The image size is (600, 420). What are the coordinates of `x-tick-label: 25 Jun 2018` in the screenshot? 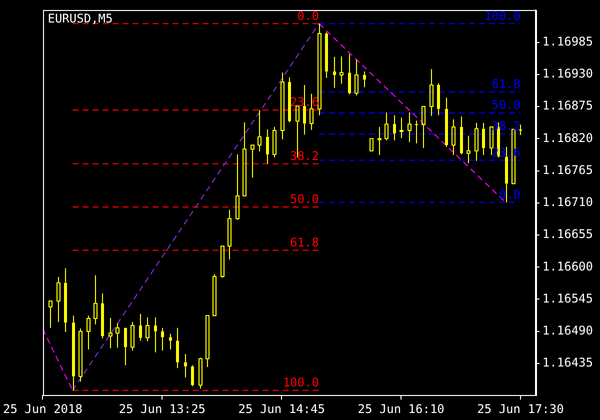 It's located at (42, 409).